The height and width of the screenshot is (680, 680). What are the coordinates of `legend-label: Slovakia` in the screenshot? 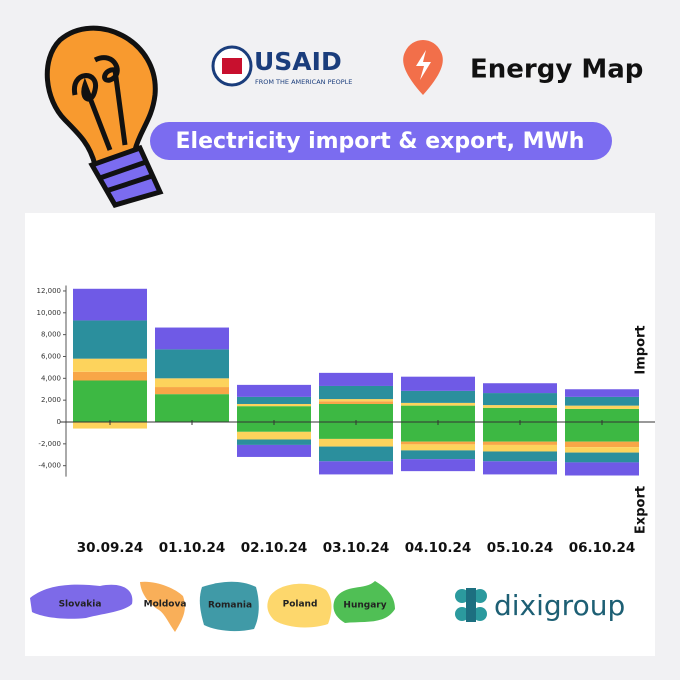 It's located at (80, 605).